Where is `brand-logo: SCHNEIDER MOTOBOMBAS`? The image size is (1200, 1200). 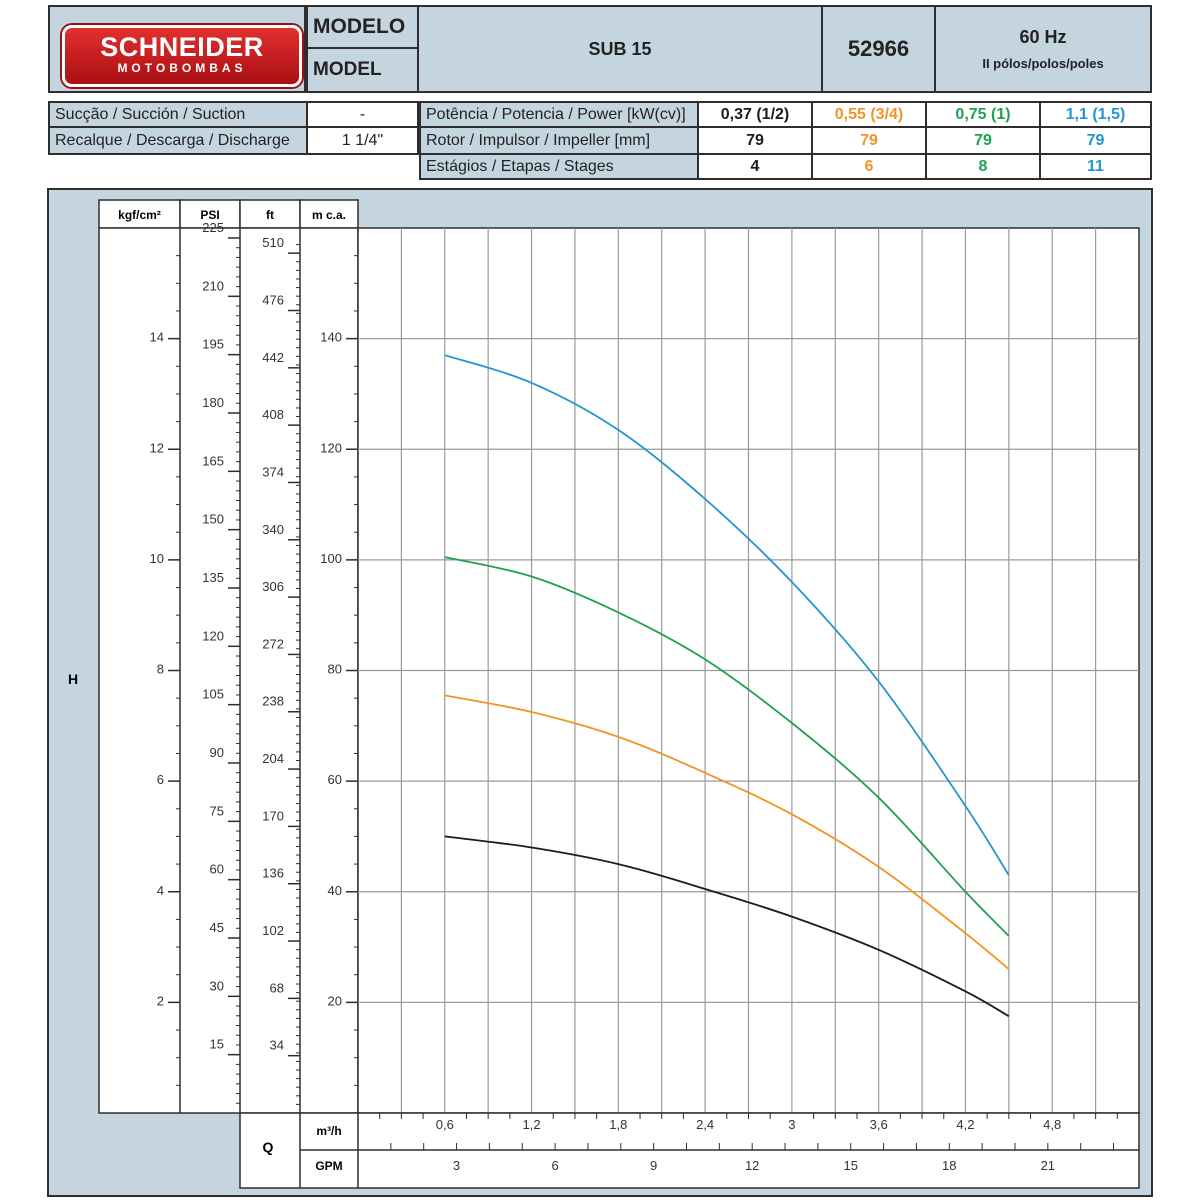
brand-logo: SCHNEIDER MOTOBOMBAS is located at coordinates (182, 56).